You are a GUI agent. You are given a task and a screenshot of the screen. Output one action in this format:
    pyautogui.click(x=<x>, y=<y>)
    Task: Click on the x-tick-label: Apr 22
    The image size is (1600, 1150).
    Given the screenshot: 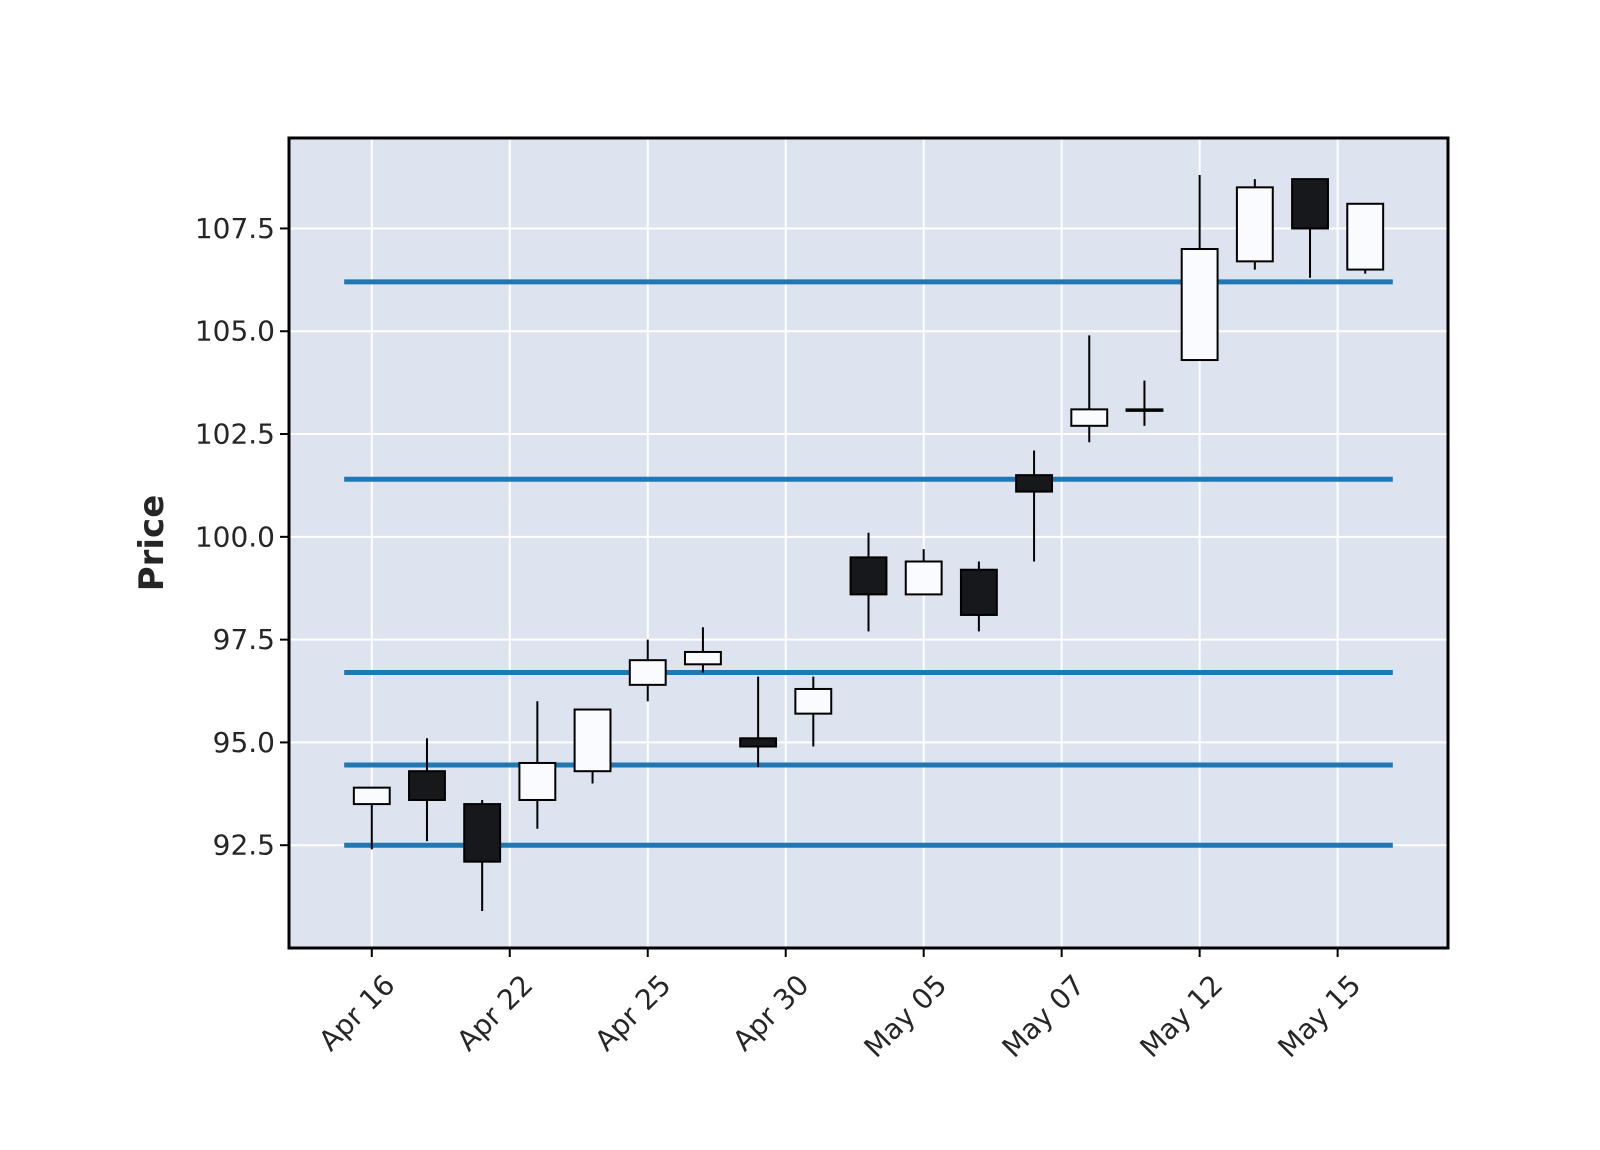 What is the action you would take?
    pyautogui.click(x=494, y=1012)
    